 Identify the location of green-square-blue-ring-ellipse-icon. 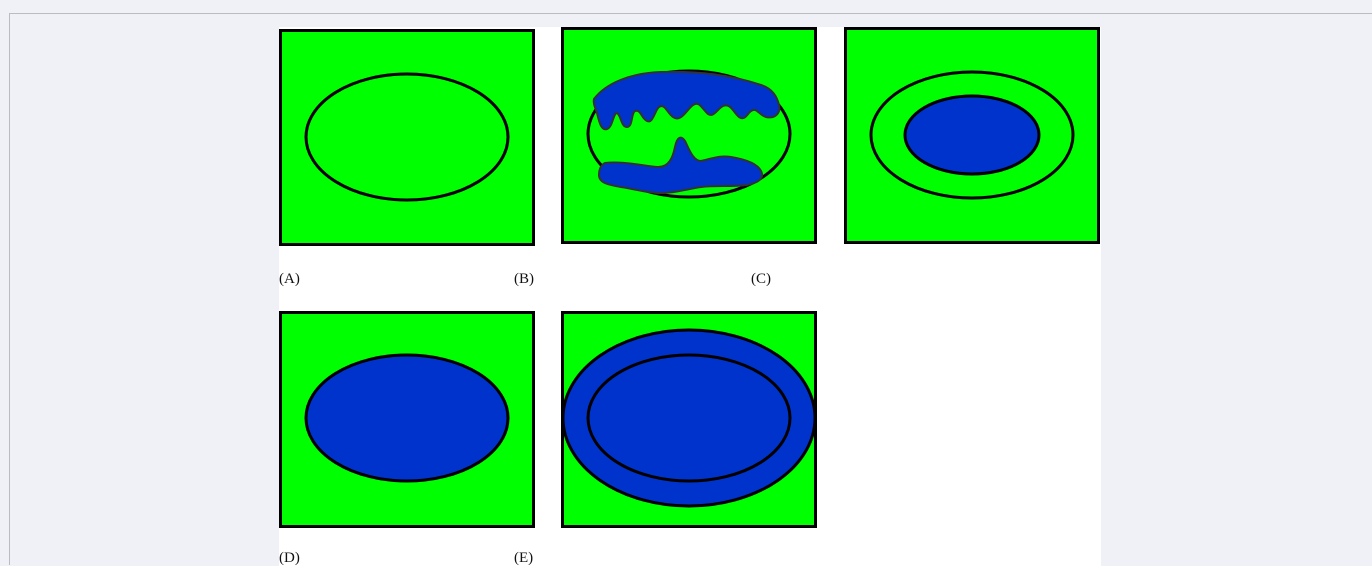
(689, 419).